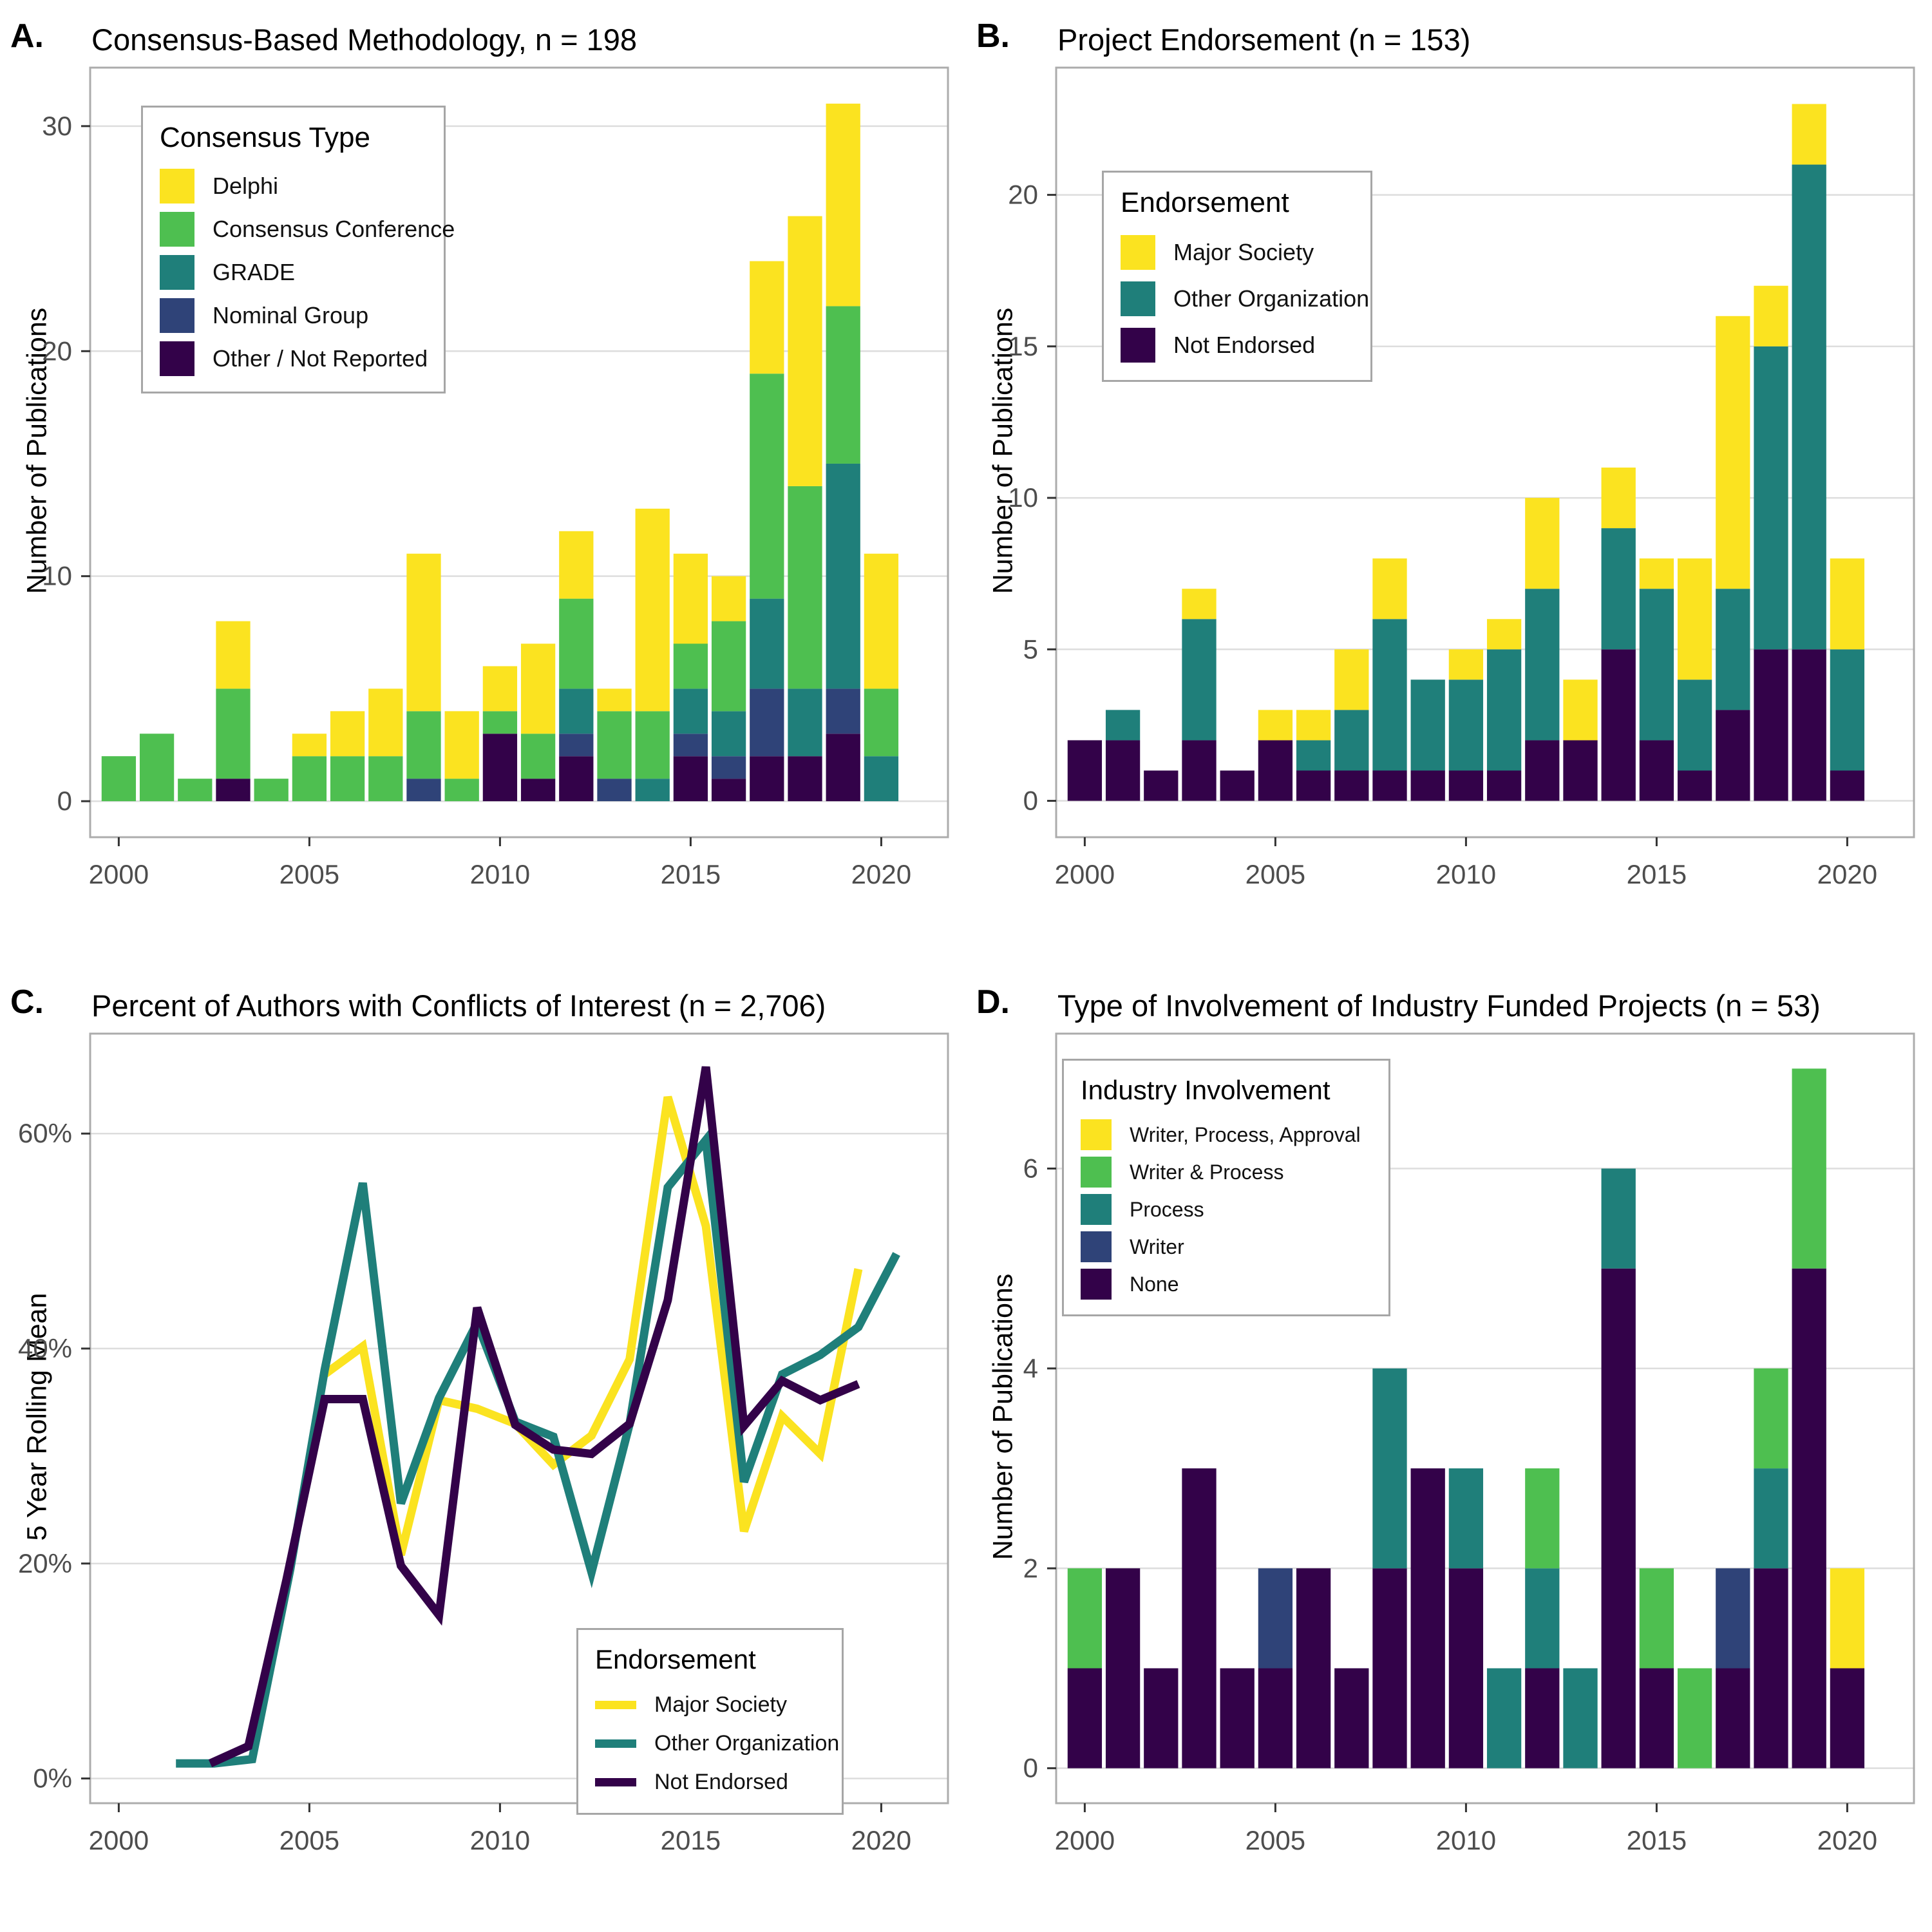  What do you see at coordinates (293, 185) in the screenshot?
I see `legend-item: Delphi` at bounding box center [293, 185].